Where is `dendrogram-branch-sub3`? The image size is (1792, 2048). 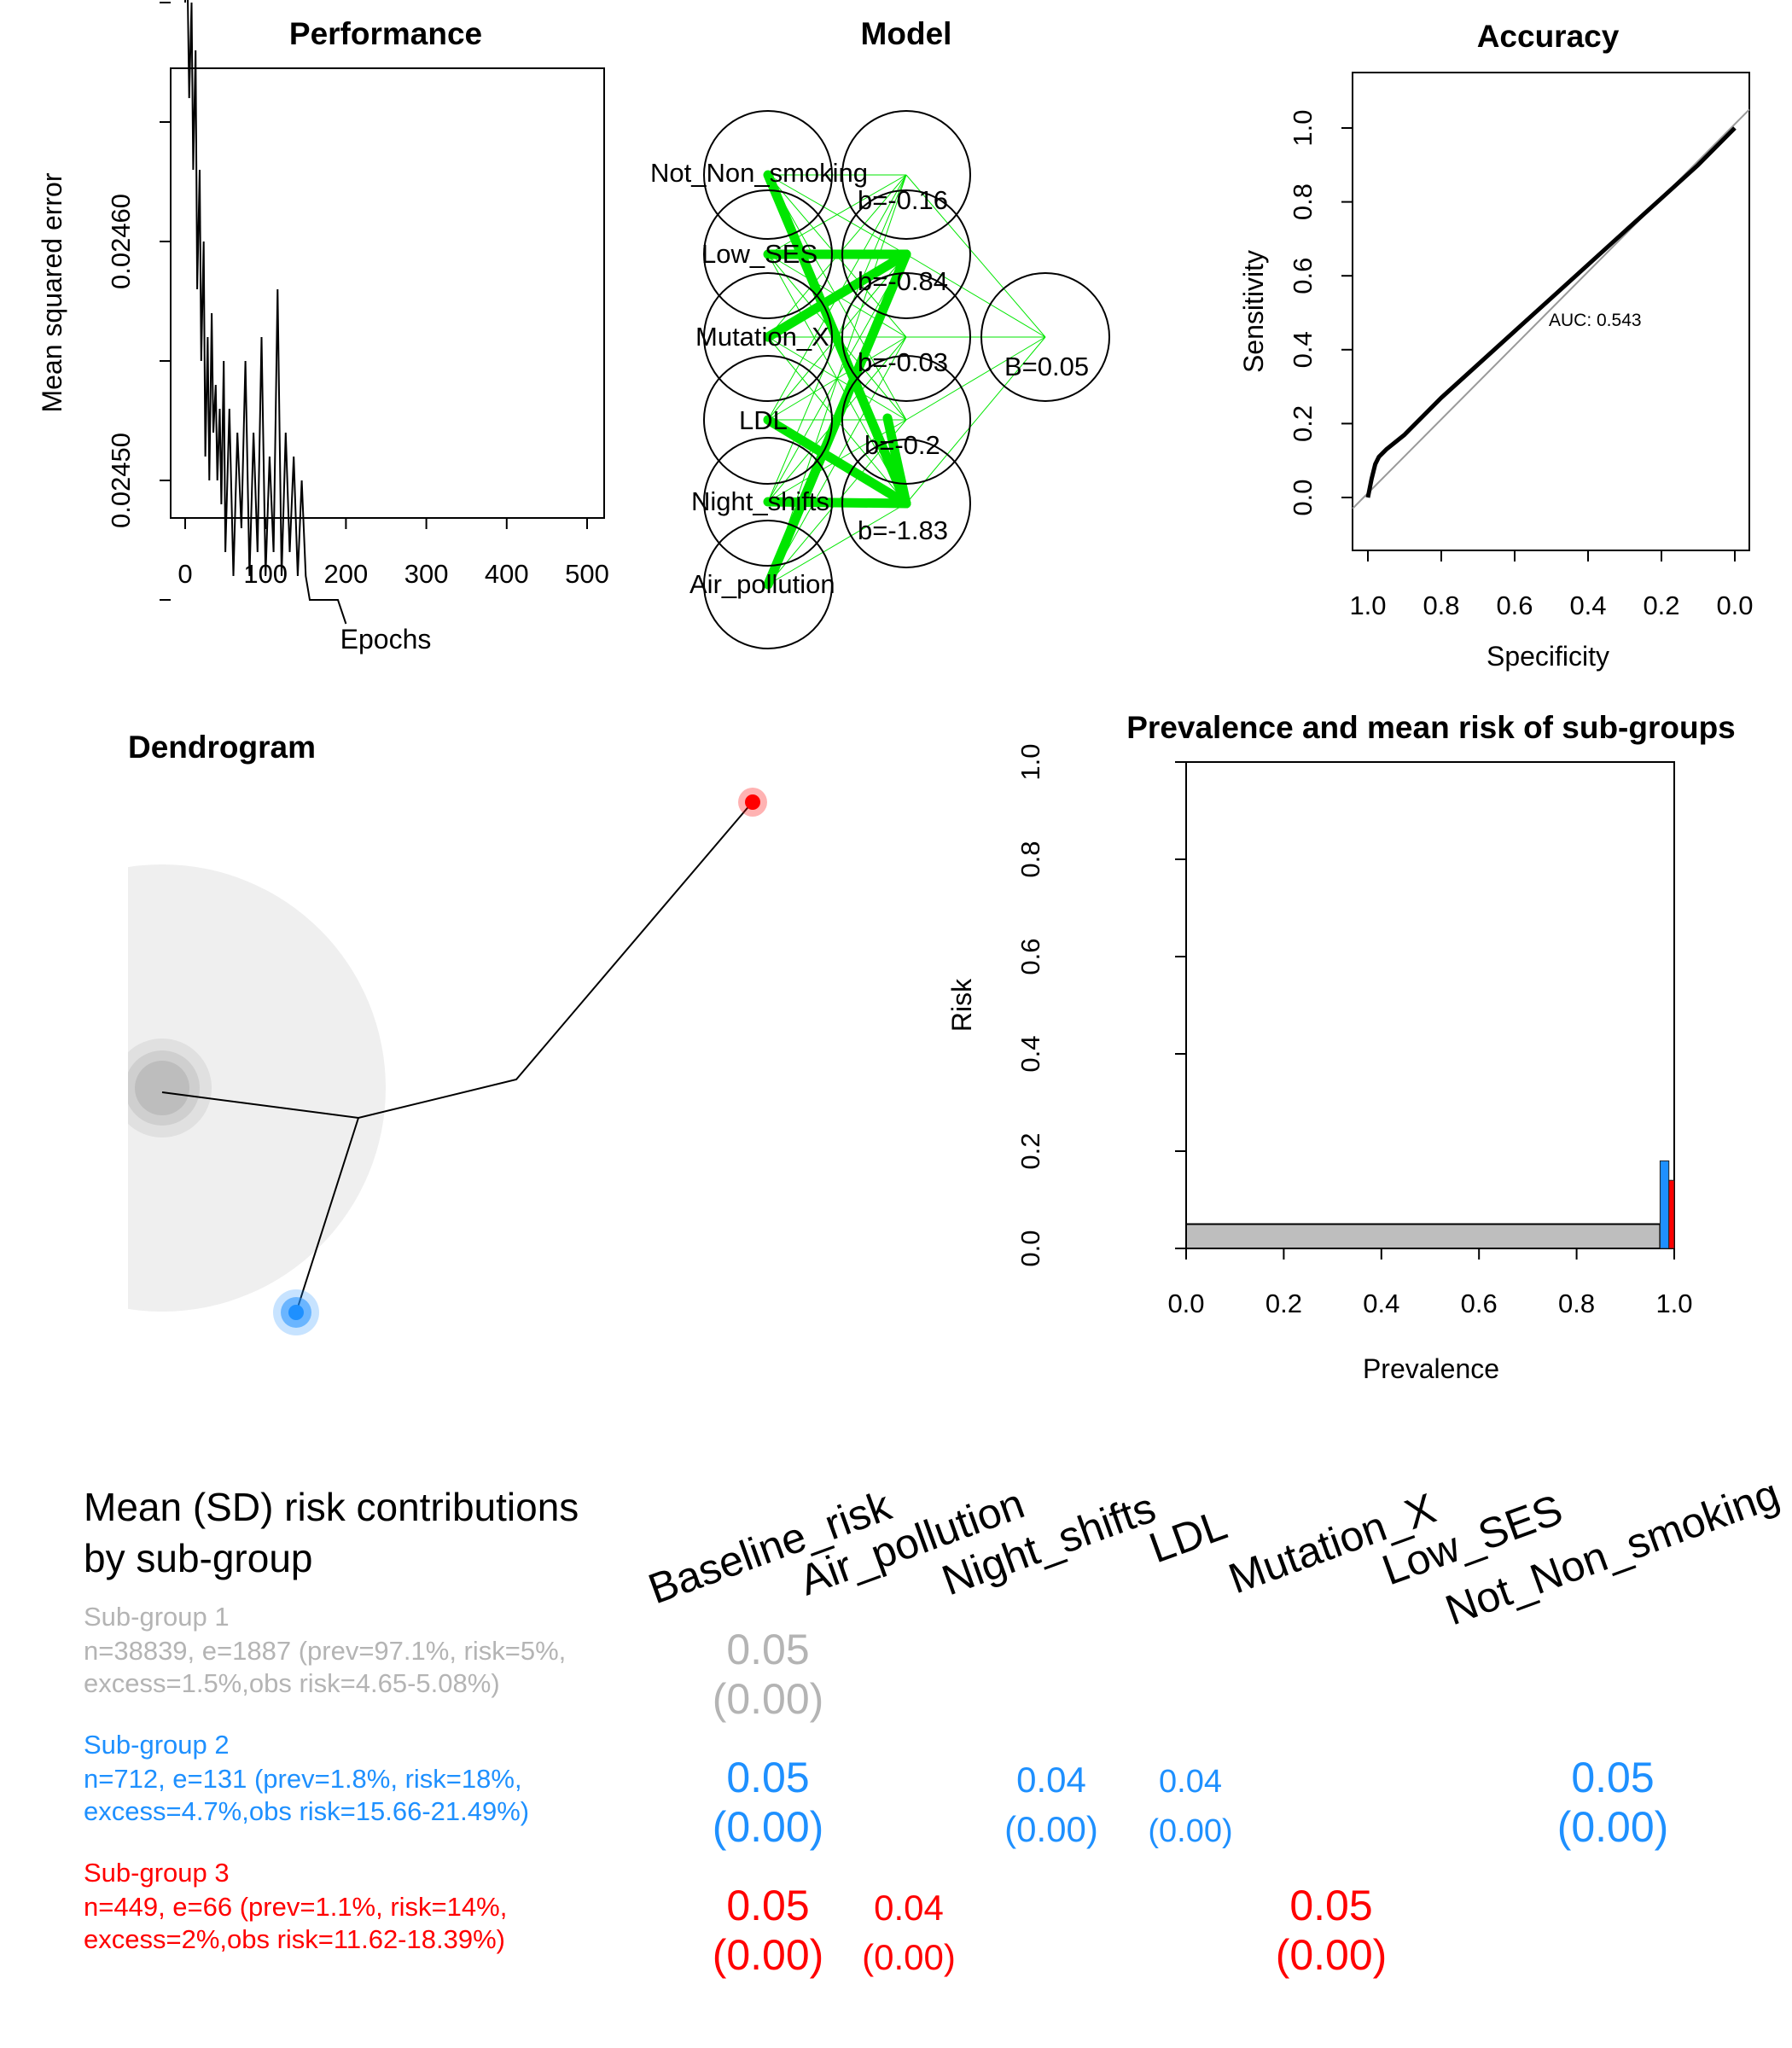
dendrogram-branch-sub3 is located at coordinates (457, 962).